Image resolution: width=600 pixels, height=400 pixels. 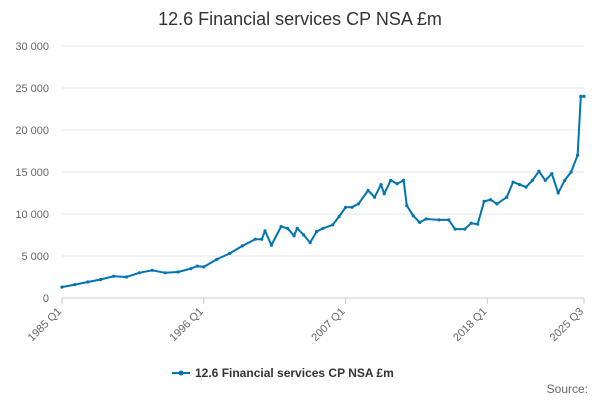 What do you see at coordinates (32, 131) in the screenshot?
I see `y-tick-label: 20 000` at bounding box center [32, 131].